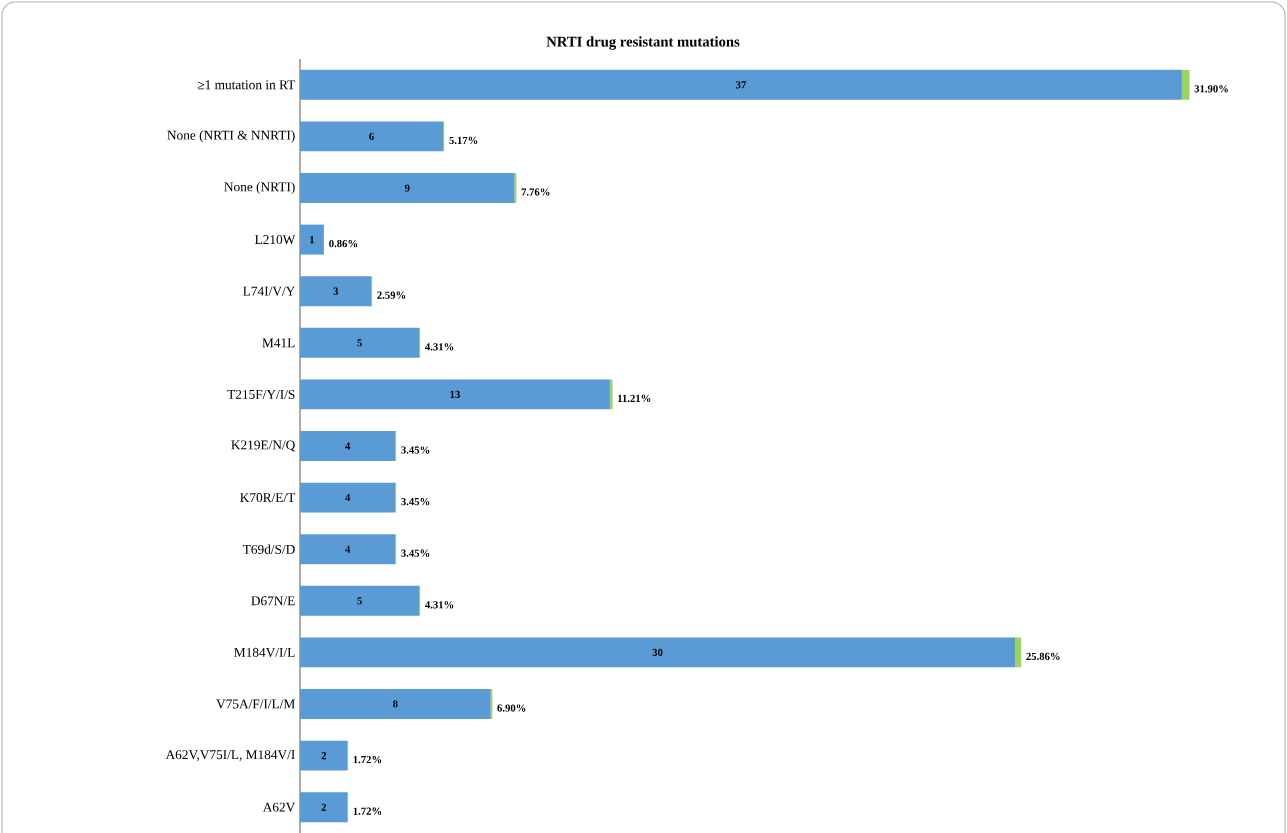  Describe the element at coordinates (312, 240) in the screenshot. I see `data-label: 1` at that location.